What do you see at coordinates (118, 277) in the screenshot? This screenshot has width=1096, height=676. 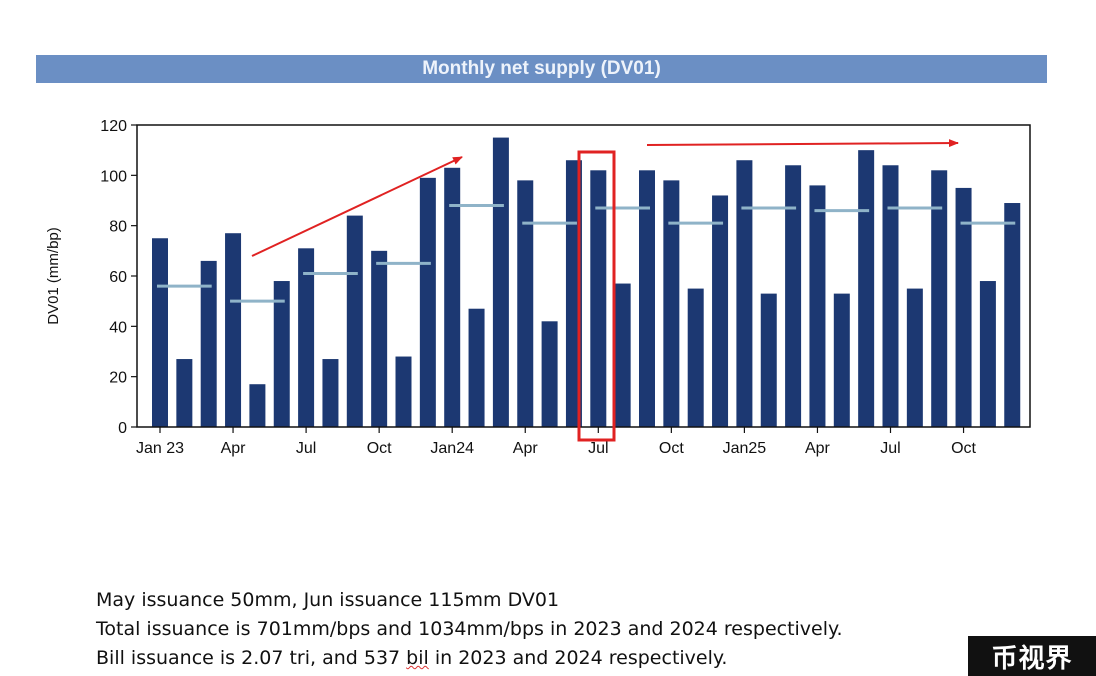 I see `y-tick-label: 60` at bounding box center [118, 277].